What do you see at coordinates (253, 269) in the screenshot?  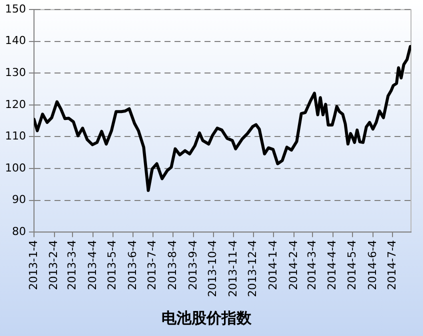 I see `x-tick-label: 2013-12-4` at bounding box center [253, 269].